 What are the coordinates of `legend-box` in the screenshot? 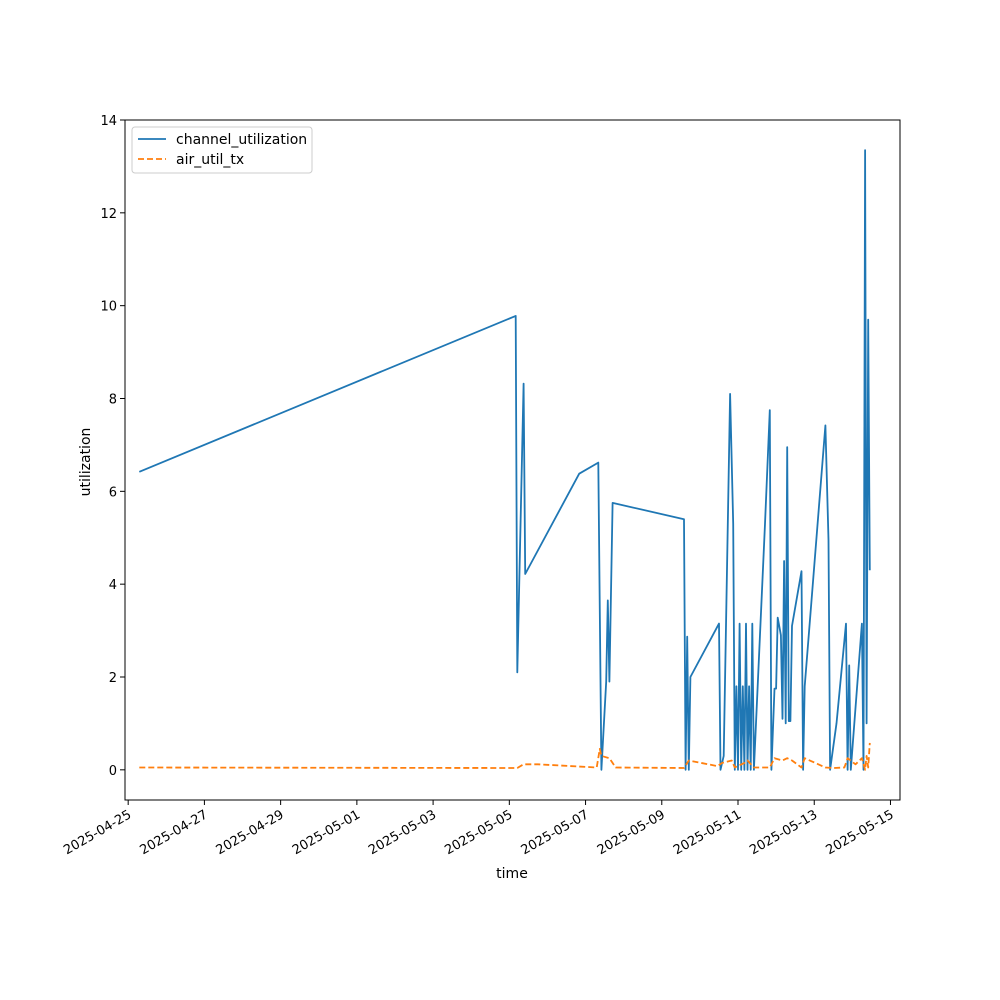 It's located at (222, 150).